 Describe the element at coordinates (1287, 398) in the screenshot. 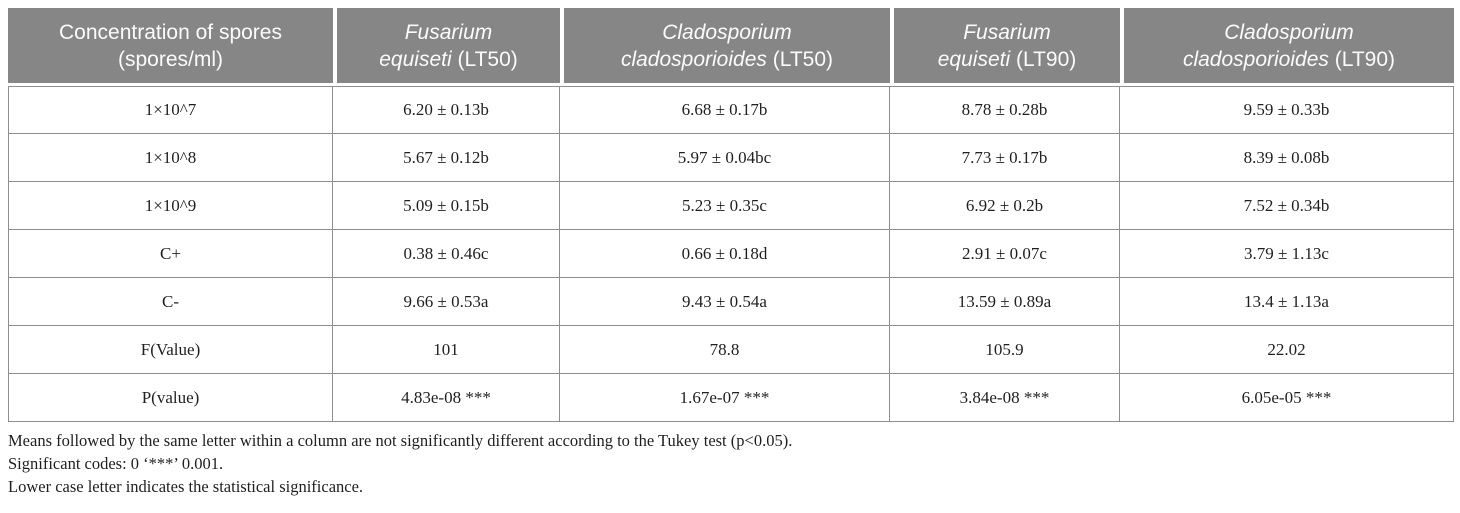

I see `cell-value: 6.05e-05 ***` at that location.